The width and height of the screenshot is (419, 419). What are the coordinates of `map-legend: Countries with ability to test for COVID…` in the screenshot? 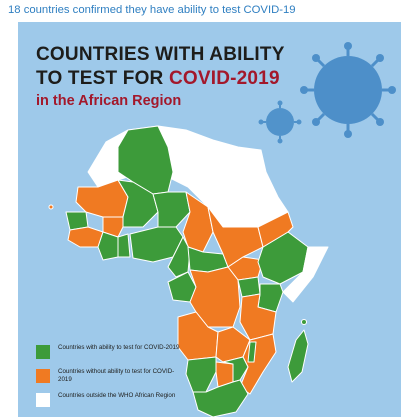 It's located at (111, 378).